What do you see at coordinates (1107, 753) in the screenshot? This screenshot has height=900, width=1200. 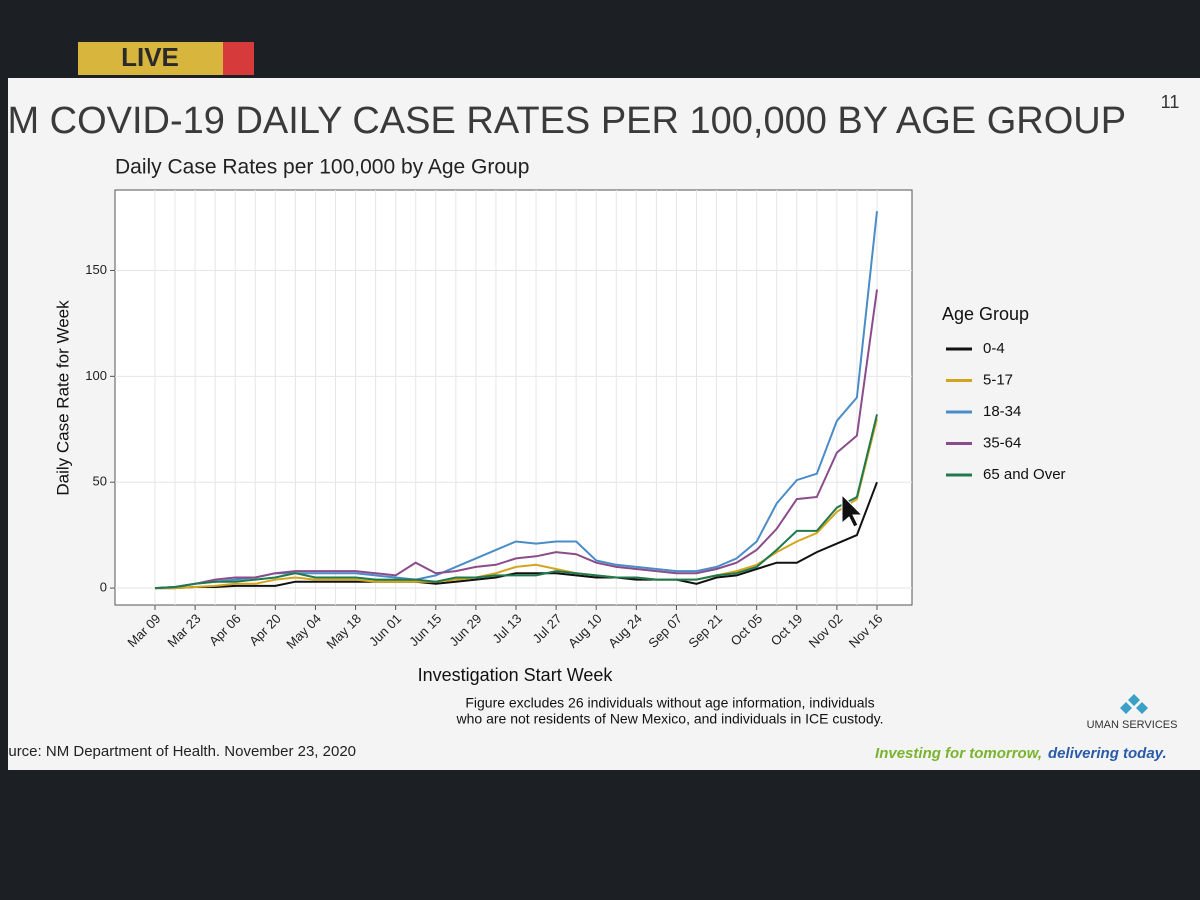 I see `tagline-b: delivering today.` at bounding box center [1107, 753].